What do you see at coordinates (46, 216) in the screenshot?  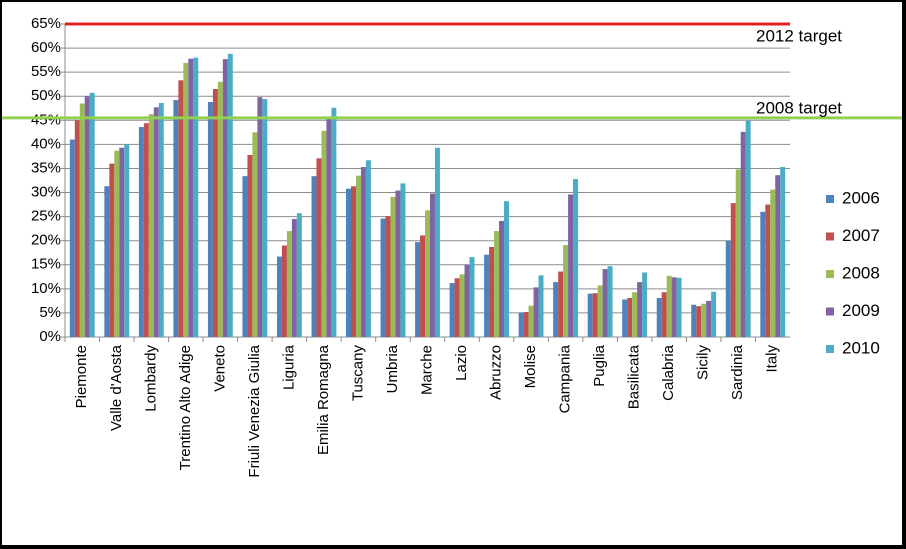 I see `y-tick-label: 25%` at bounding box center [46, 216].